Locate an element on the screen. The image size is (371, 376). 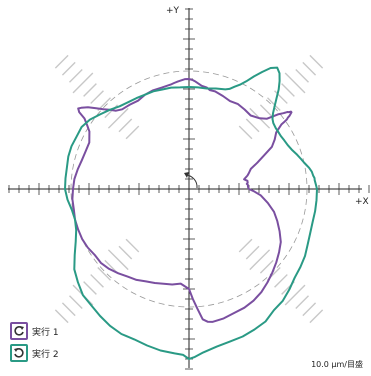
legend-label-run-1: 実行 1 is located at coordinates (45, 332).